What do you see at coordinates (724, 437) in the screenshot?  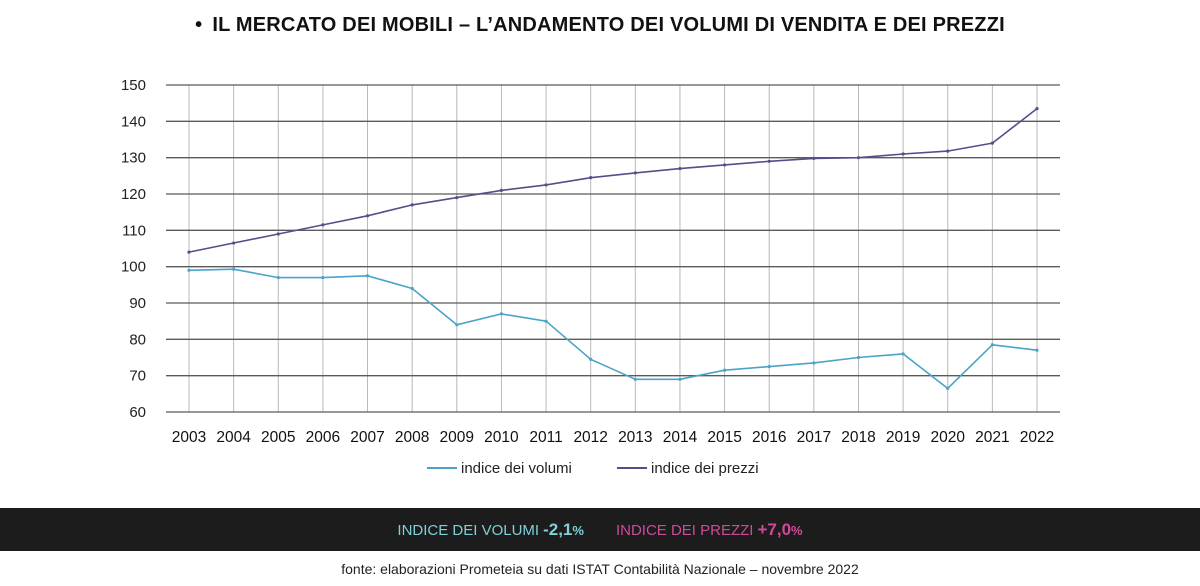 I see `x-tick-label: 2015` at bounding box center [724, 437].